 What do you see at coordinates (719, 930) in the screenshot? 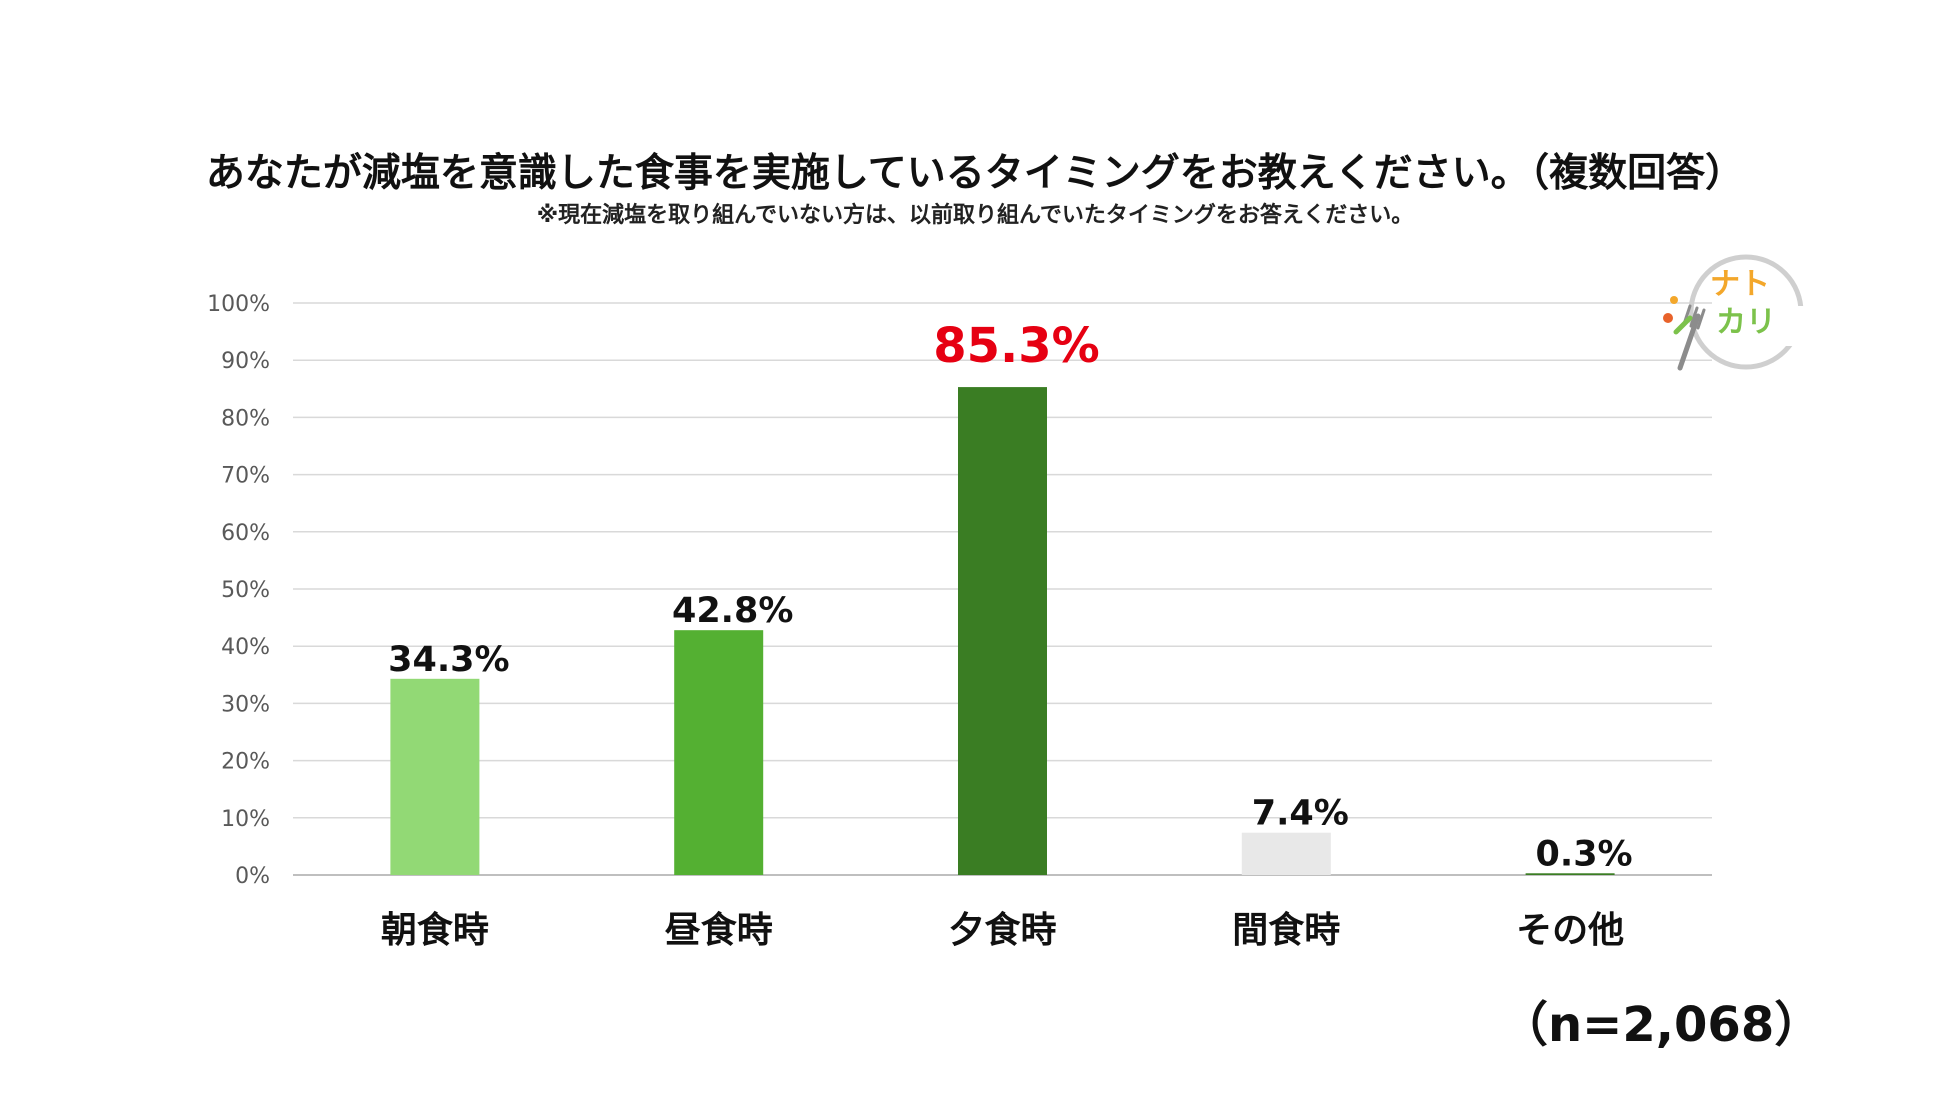
I see `category-label-2: 昼食時` at bounding box center [719, 930].